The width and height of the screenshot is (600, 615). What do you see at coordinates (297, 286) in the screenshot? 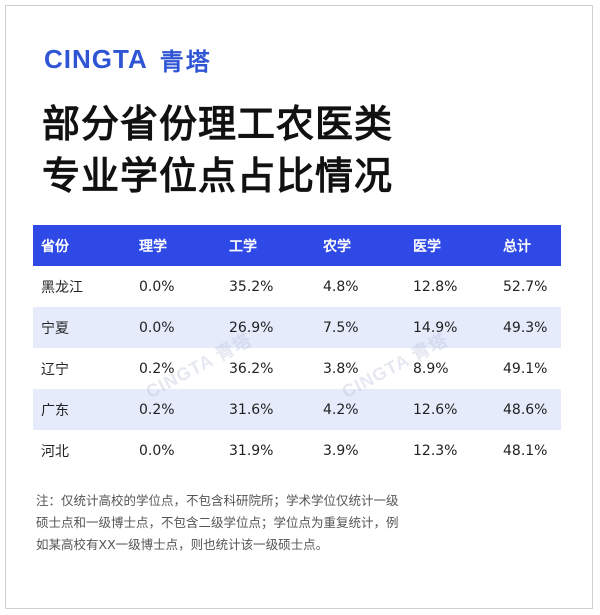
I see `table-row: 黑龙江 0.0% 35.2% 4.8% 12.8% 52.7%` at bounding box center [297, 286].